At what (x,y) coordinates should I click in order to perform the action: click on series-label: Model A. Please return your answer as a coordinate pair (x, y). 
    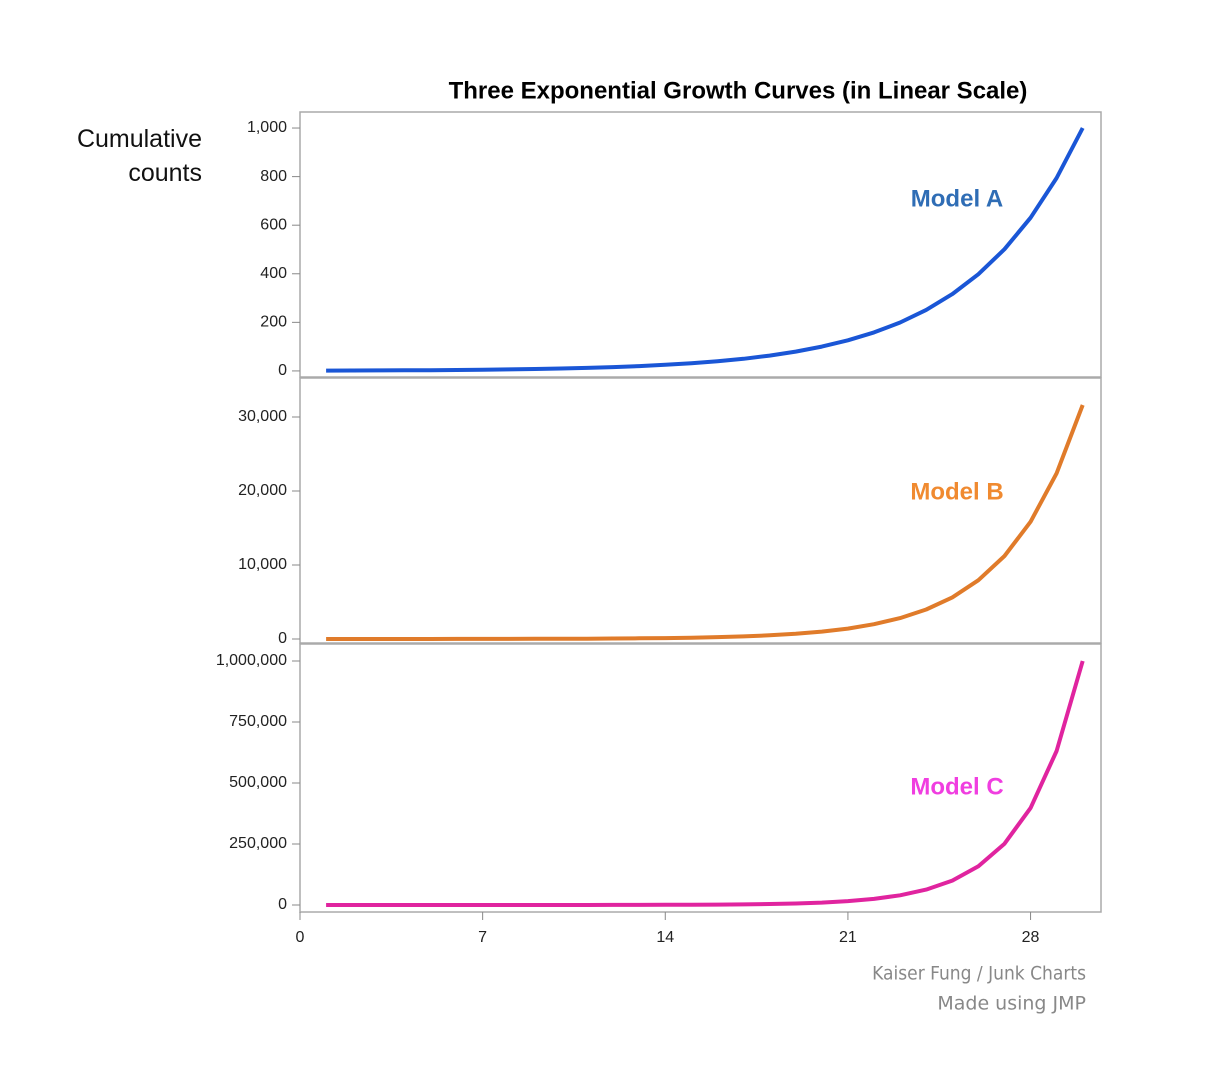
    Looking at the image, I should click on (957, 198).